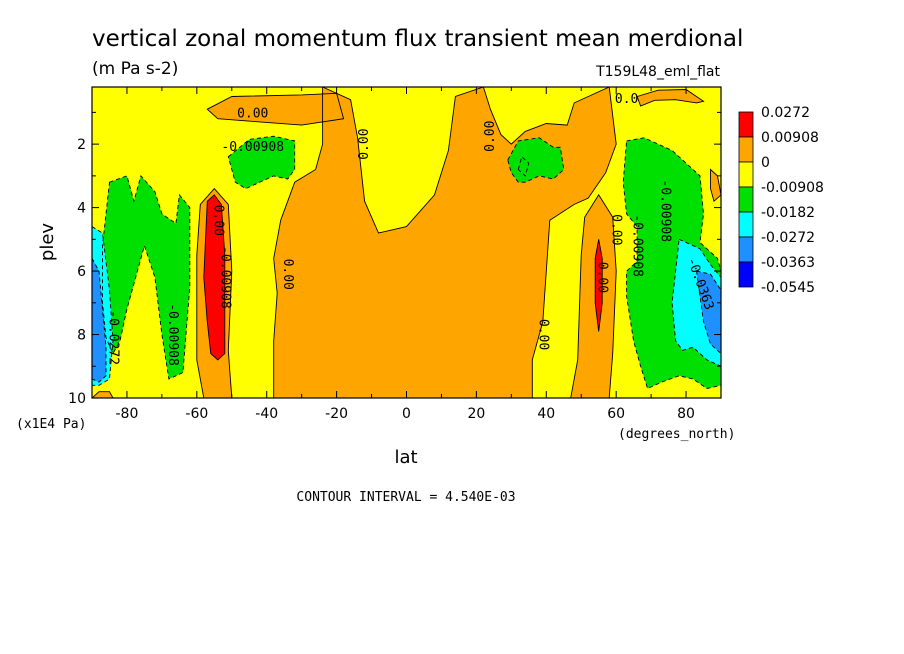 Image resolution: width=904 pixels, height=654 pixels. I want to click on contour-label-2: 0.00, so click(364, 143).